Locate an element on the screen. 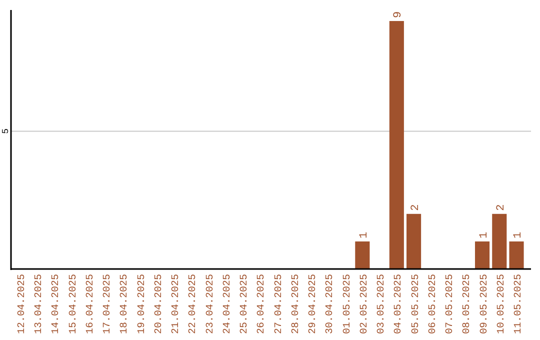 Image resolution: width=540 pixels, height=340 pixels. data-label: 9 is located at coordinates (398, 14).